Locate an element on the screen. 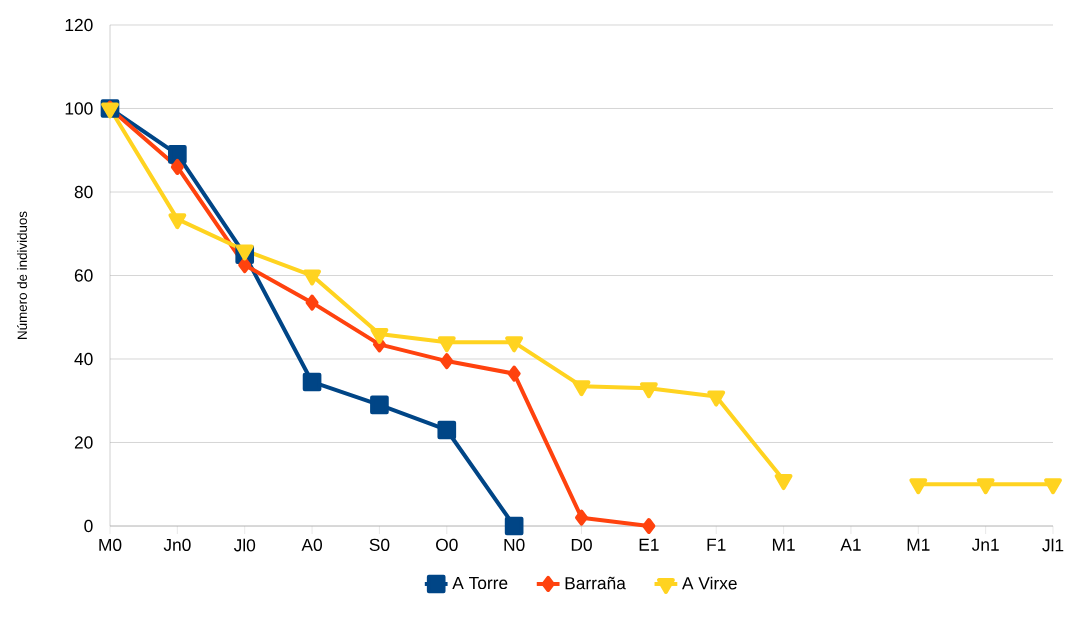  legend-label: Barraña is located at coordinates (595, 583).